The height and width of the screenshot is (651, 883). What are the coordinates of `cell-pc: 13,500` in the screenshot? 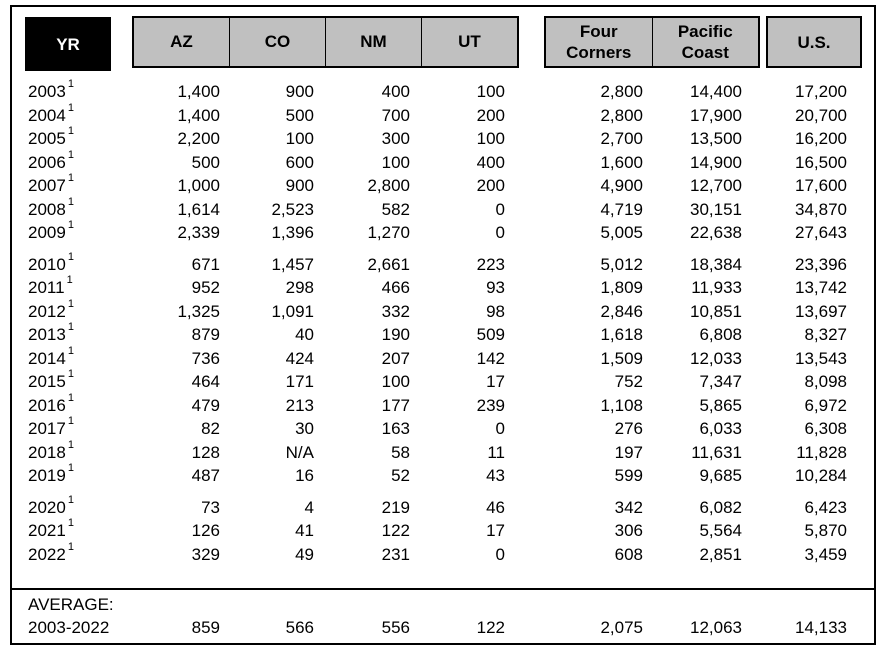 It's located at (716, 138).